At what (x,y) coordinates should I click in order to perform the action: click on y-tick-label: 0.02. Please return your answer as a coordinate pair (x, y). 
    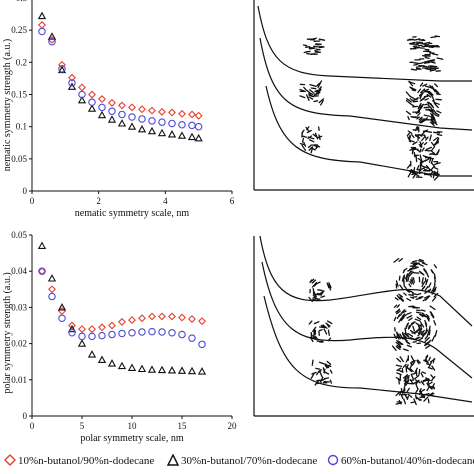
    Looking at the image, I should click on (19, 344).